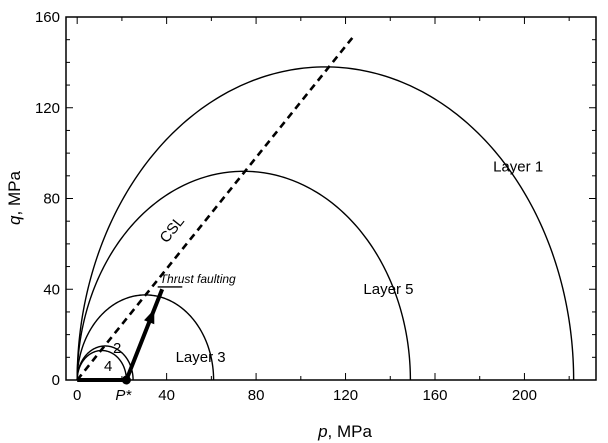  What do you see at coordinates (51, 289) in the screenshot?
I see `y-tick-label: 40` at bounding box center [51, 289].